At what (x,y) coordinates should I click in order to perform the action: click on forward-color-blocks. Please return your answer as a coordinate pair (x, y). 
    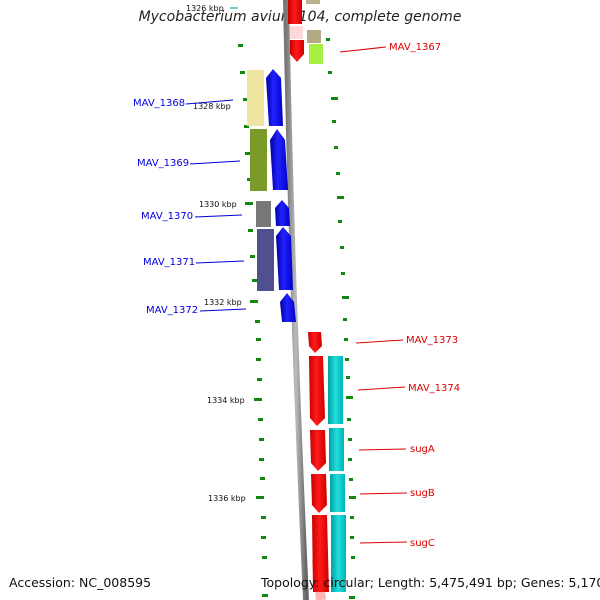
    Looking at the image, I should click on (260, 180).